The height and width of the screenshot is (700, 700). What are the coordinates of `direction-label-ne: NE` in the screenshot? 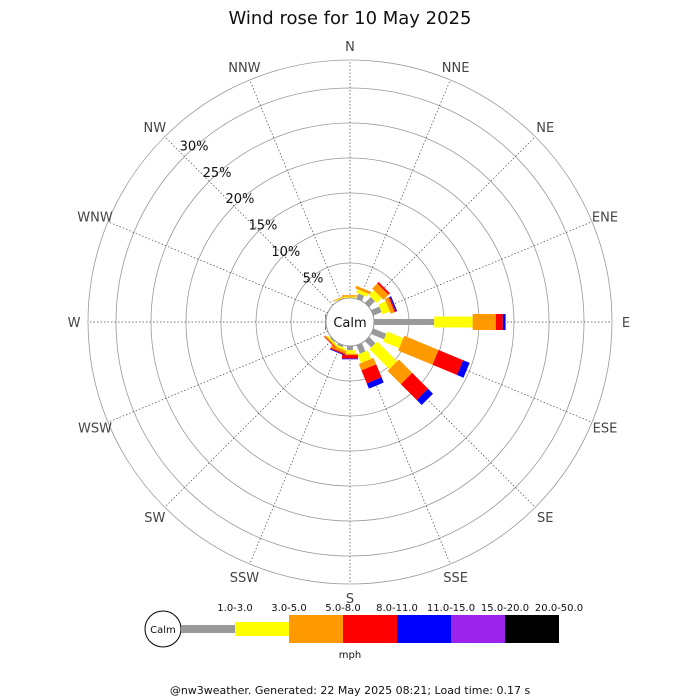 It's located at (545, 128).